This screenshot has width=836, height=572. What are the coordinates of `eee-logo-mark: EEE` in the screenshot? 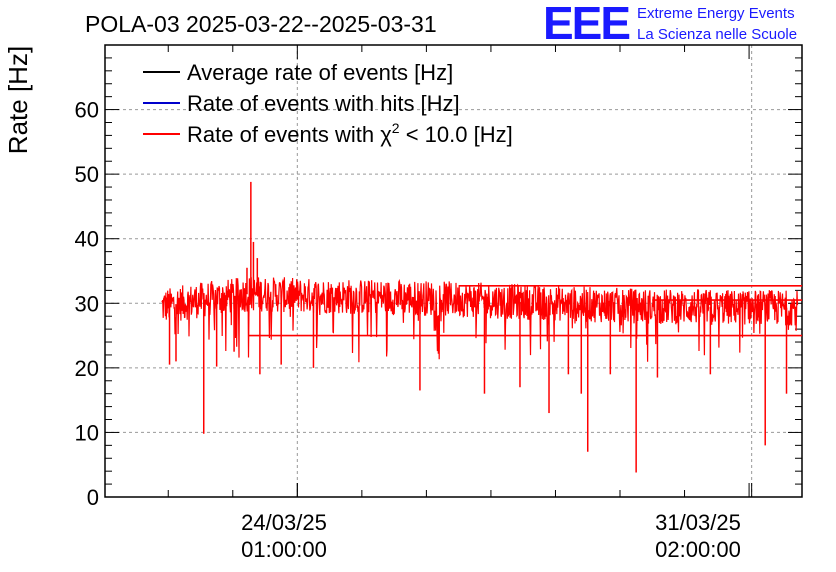 It's located at (586, 24).